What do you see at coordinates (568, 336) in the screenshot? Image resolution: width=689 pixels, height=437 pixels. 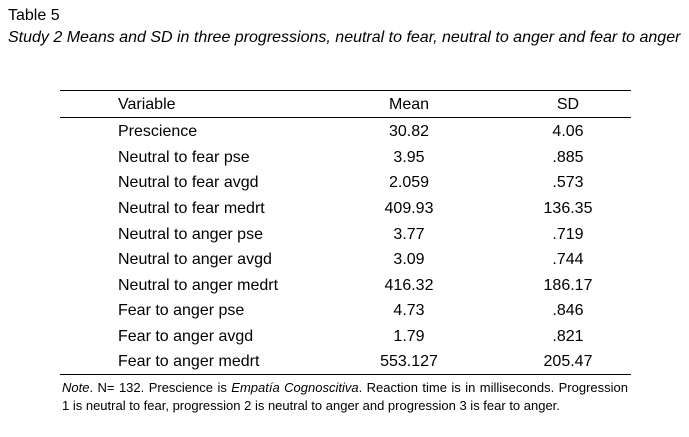 I see `sd-cell: .821` at bounding box center [568, 336].